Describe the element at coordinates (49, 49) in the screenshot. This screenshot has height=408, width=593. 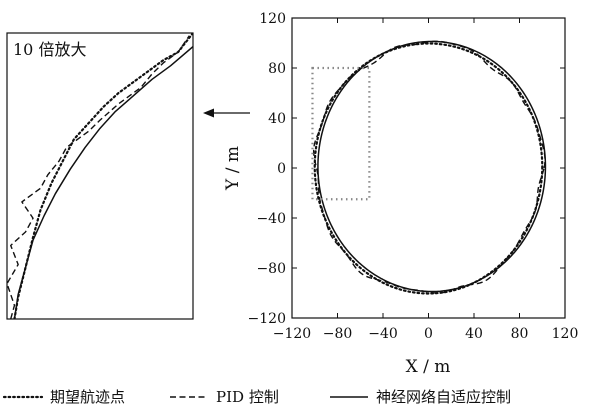
I see `inset-title: 10 倍放大` at that location.